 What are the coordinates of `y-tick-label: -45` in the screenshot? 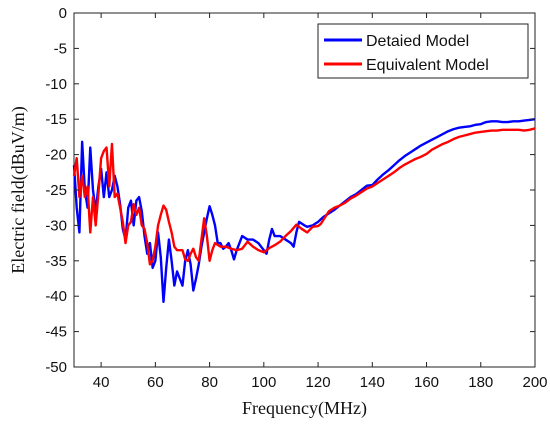 It's located at (56, 332).